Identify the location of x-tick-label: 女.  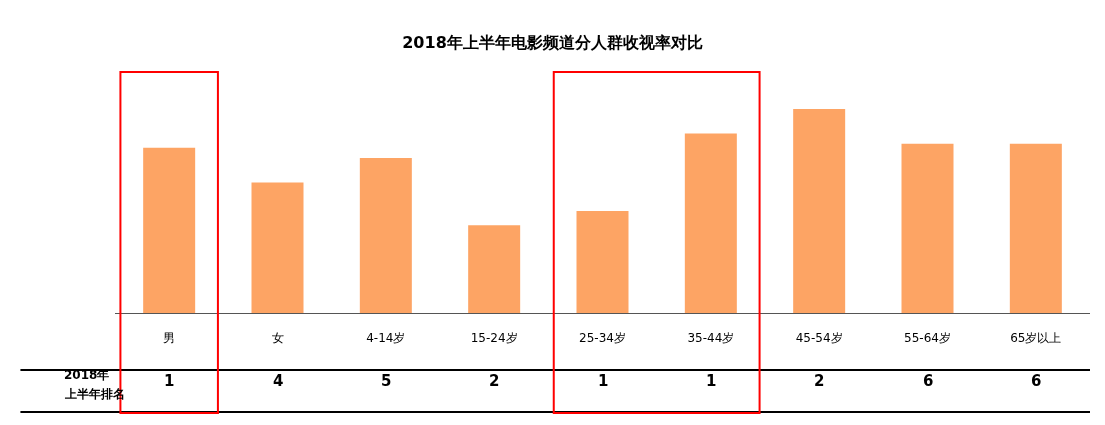
(277, 338).